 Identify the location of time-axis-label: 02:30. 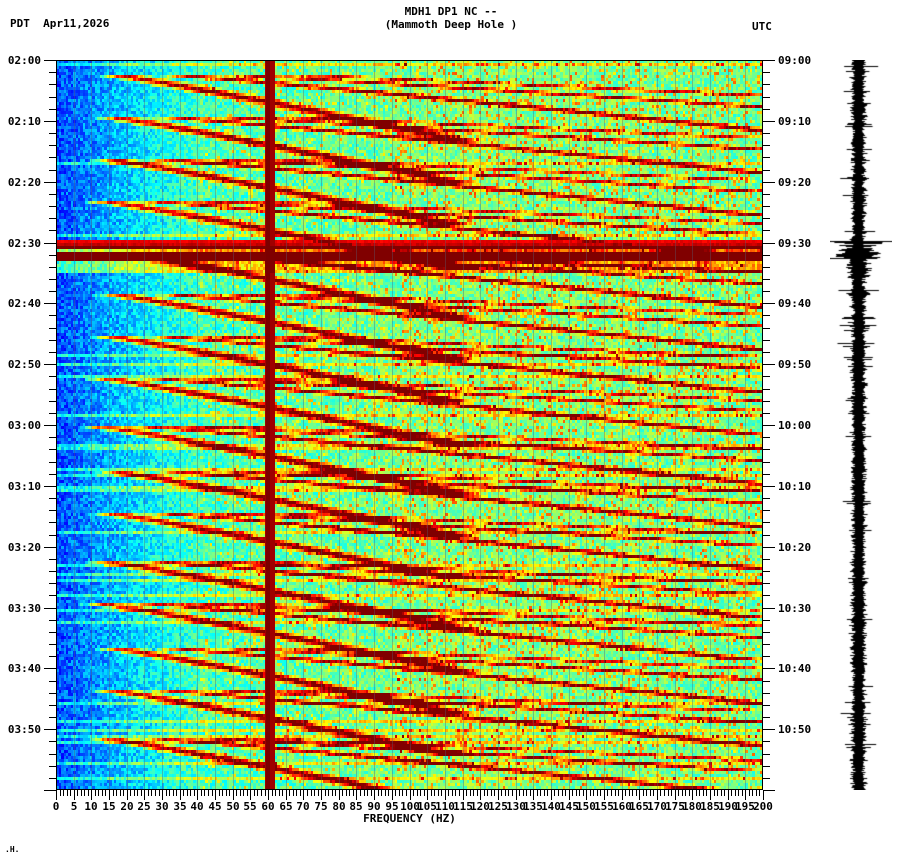
(24, 243).